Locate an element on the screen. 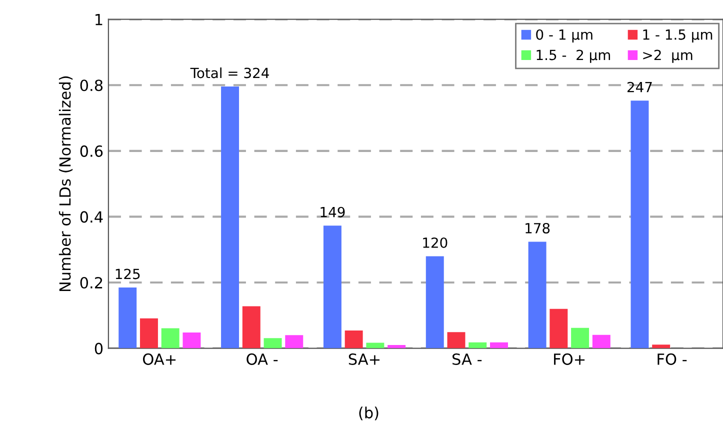 The width and height of the screenshot is (723, 430). x-tick-label: SA+ is located at coordinates (364, 359).